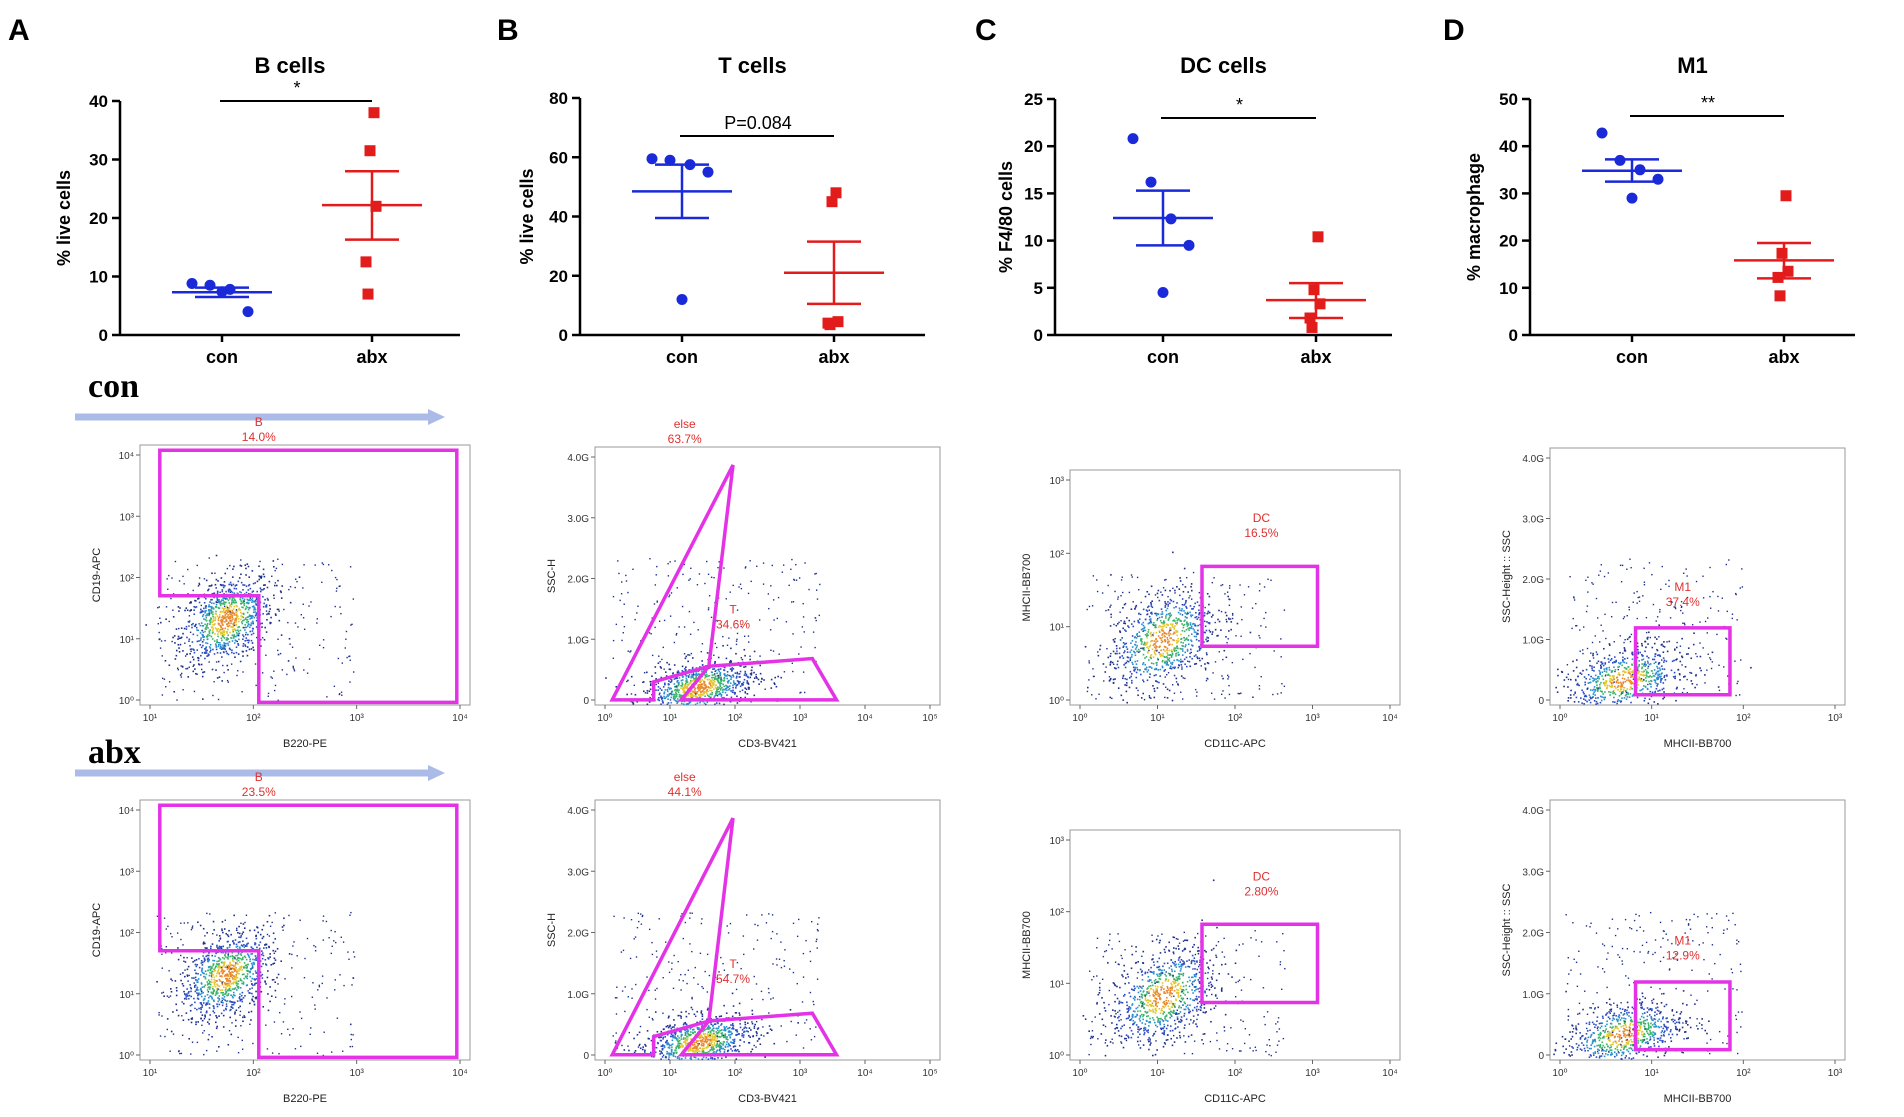  I want to click on x-tick-label: 10¹, so click(150, 1073).